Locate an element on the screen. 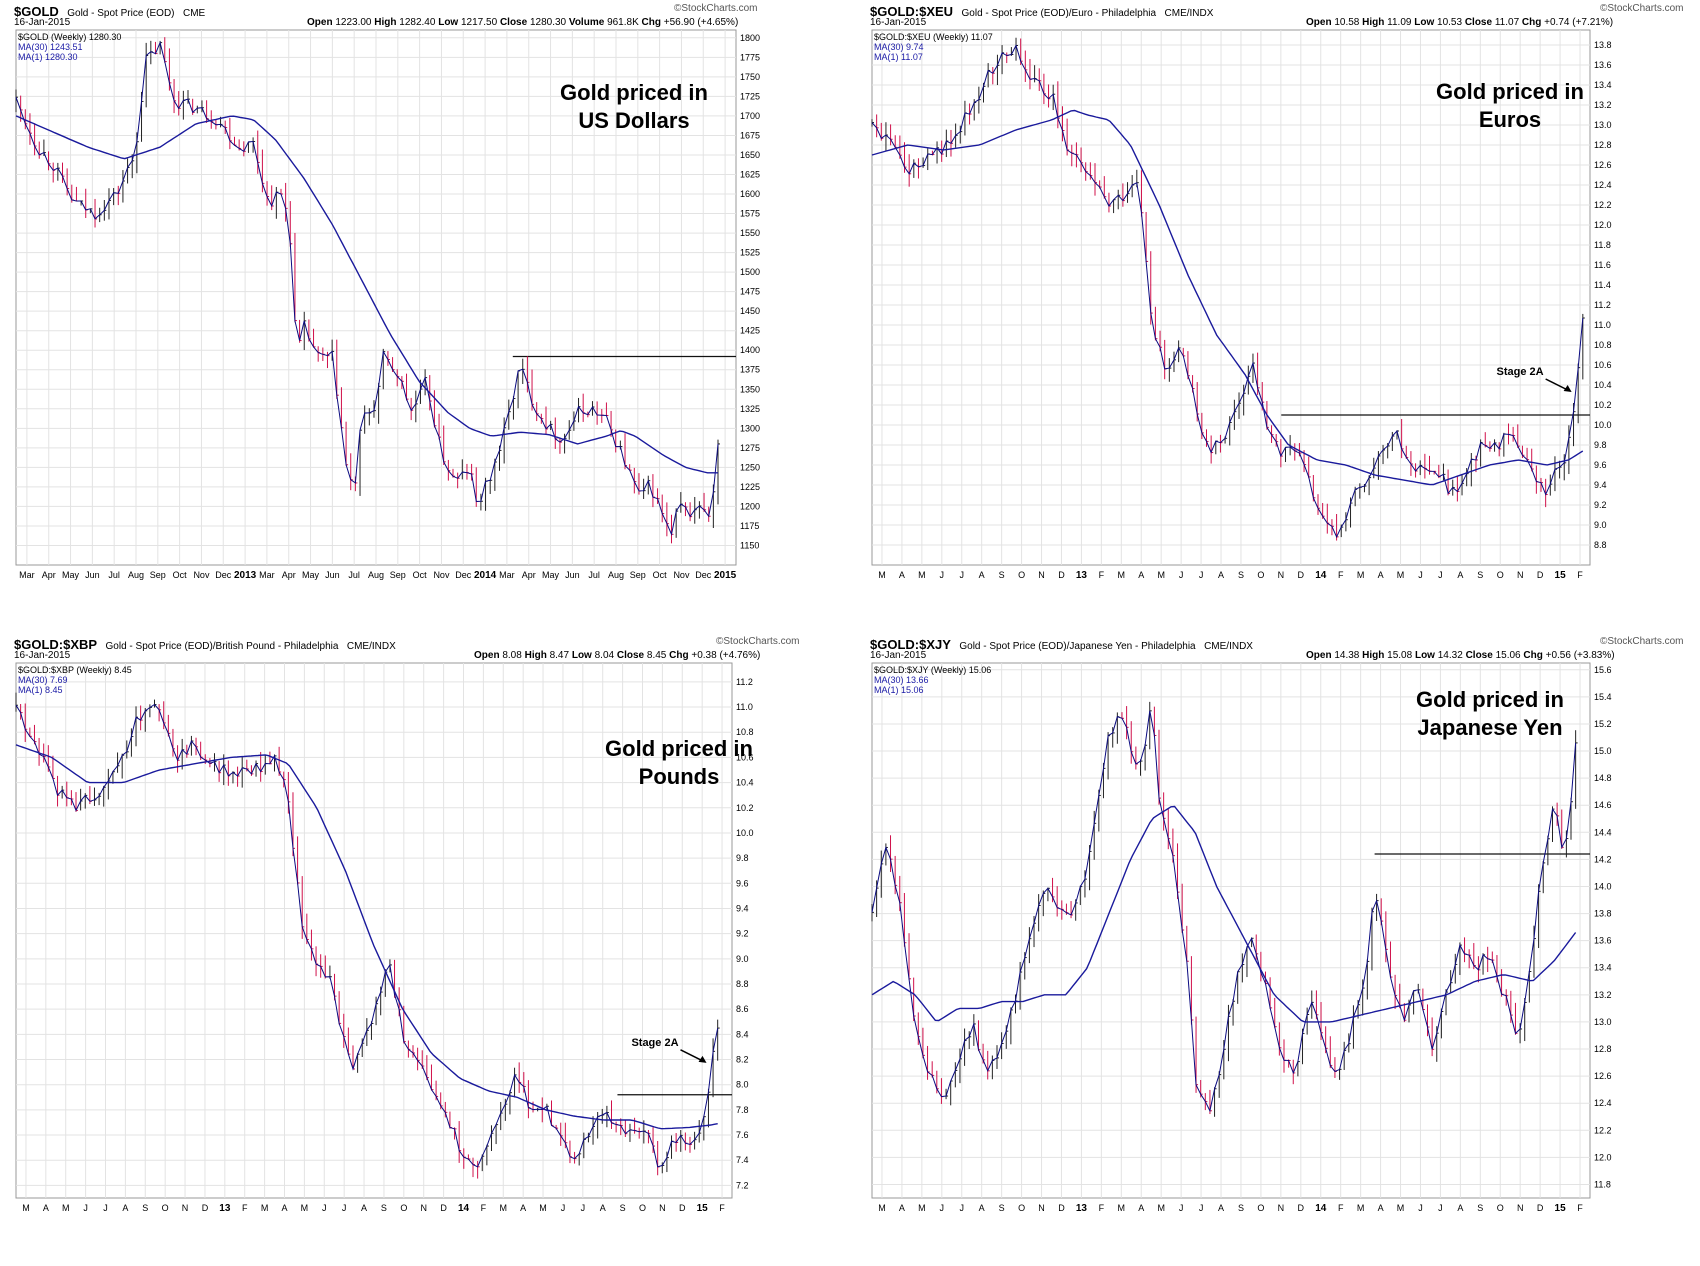 Image resolution: width=1700 pixels, height=1266 pixels. ma30-line is located at coordinates (1224, 914).